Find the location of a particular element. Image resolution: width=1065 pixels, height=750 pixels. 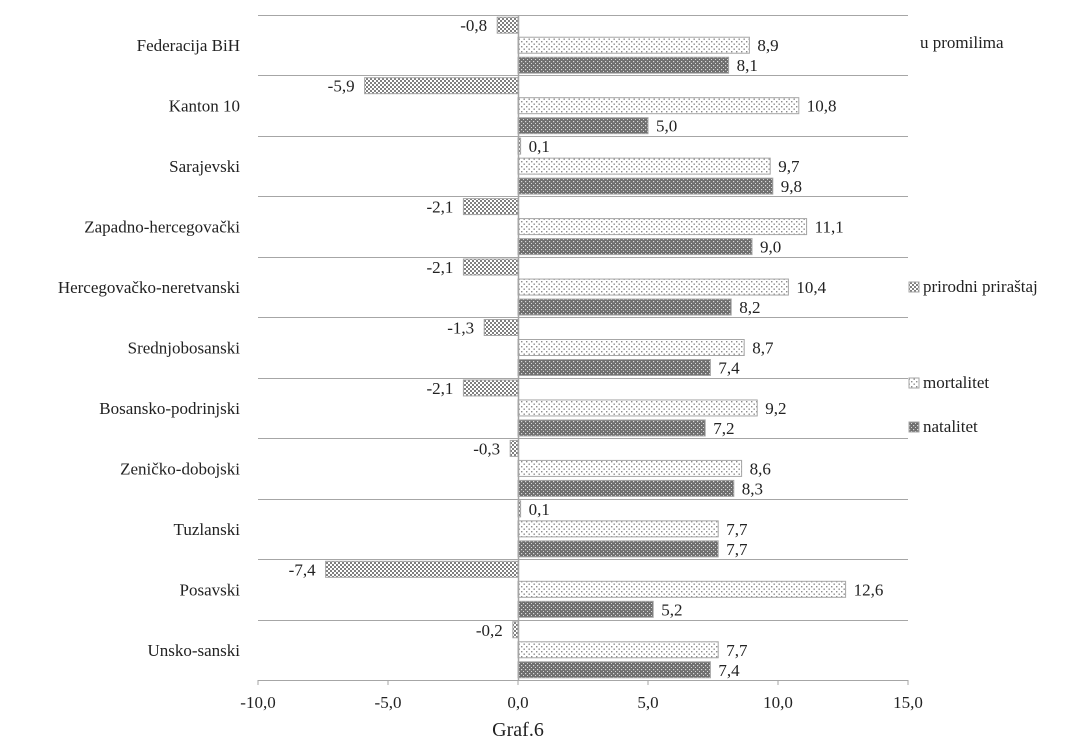

bar-mortalitet-unsko-sanski is located at coordinates (618, 650).